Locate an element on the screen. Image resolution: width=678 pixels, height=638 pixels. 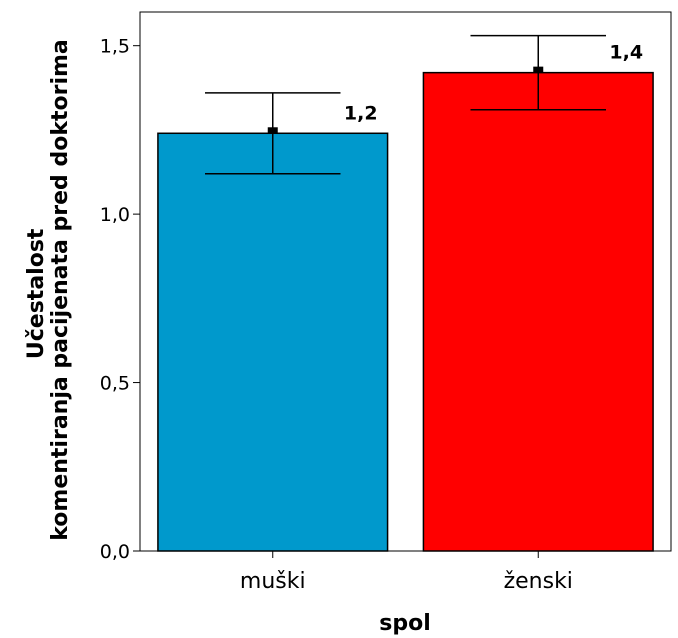
y-tick-label-4: 1,5 is located at coordinates (115, 47).